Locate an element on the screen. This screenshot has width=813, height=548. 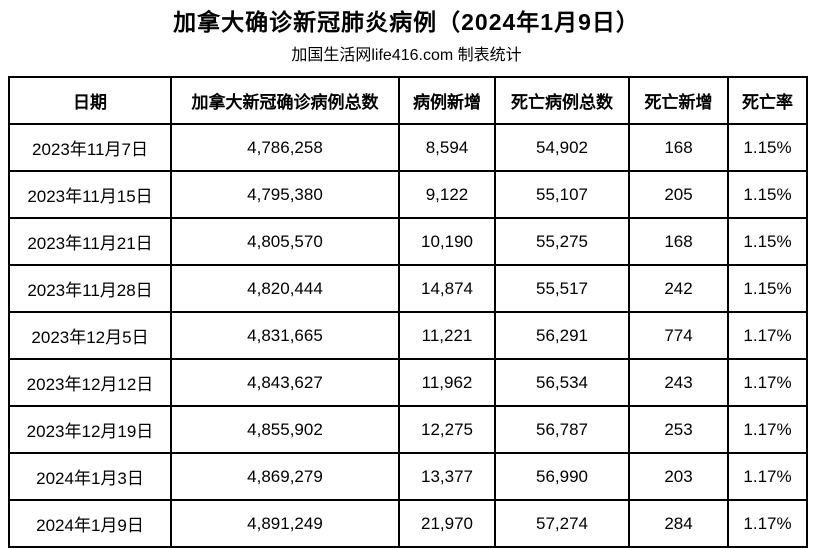
new-cases-cell: 11,221 is located at coordinates (447, 335).